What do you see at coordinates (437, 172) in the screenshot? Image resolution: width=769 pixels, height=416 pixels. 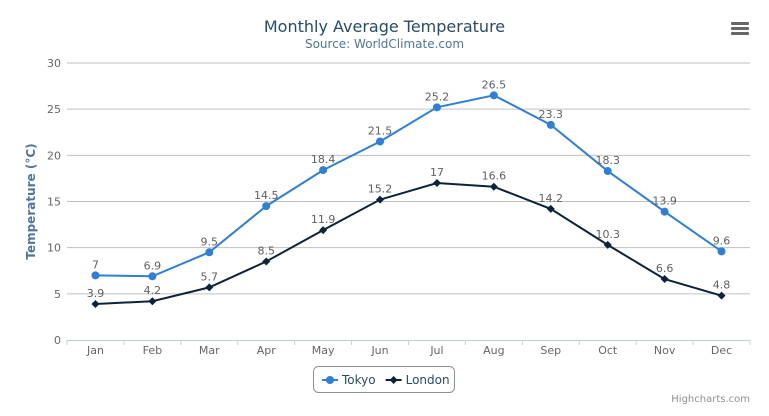 I see `data-label: 17` at bounding box center [437, 172].